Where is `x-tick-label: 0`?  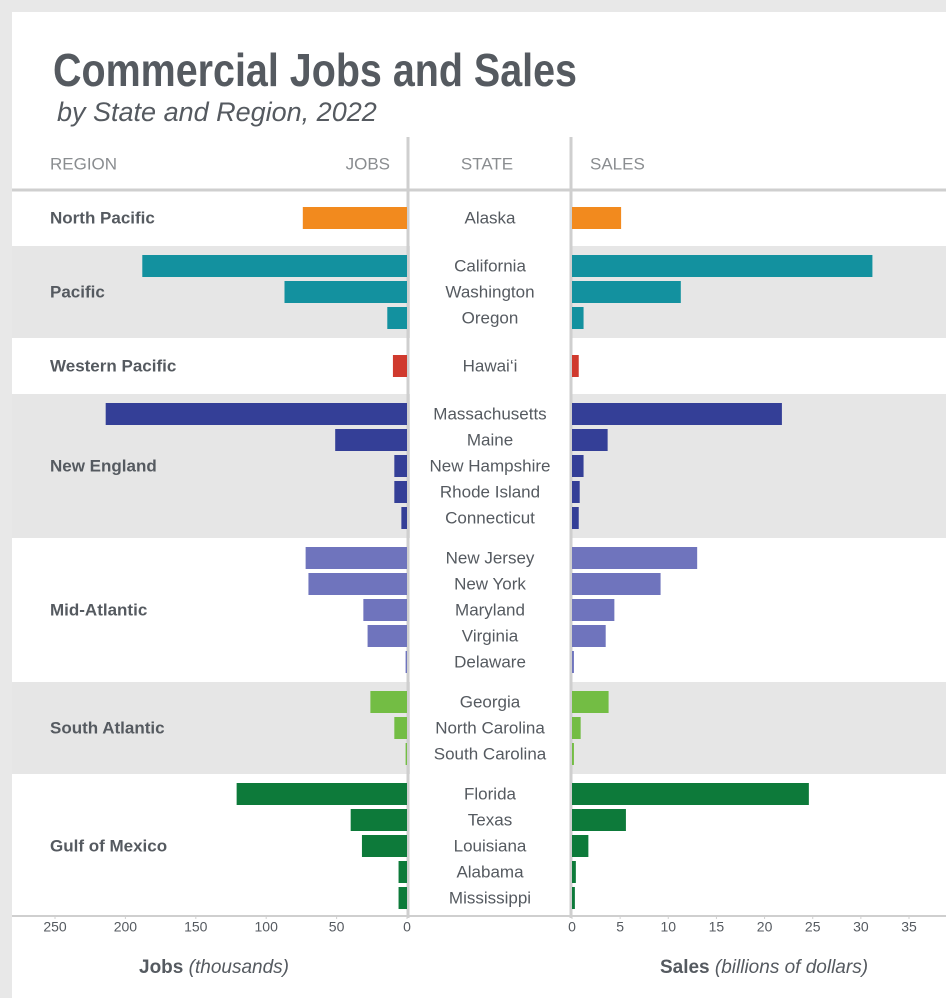 x-tick-label: 0 is located at coordinates (407, 927).